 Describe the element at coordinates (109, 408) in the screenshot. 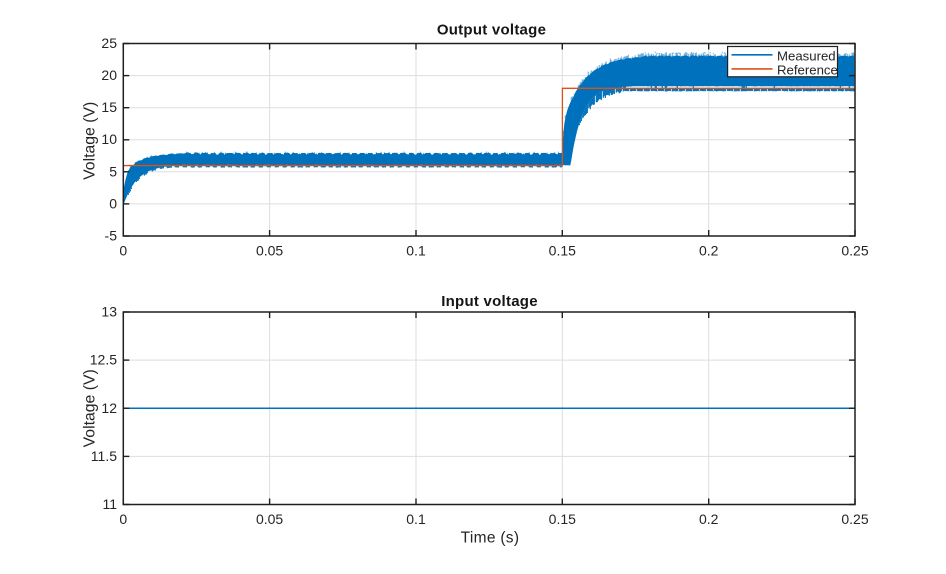

I see `svg-text: 12` at that location.